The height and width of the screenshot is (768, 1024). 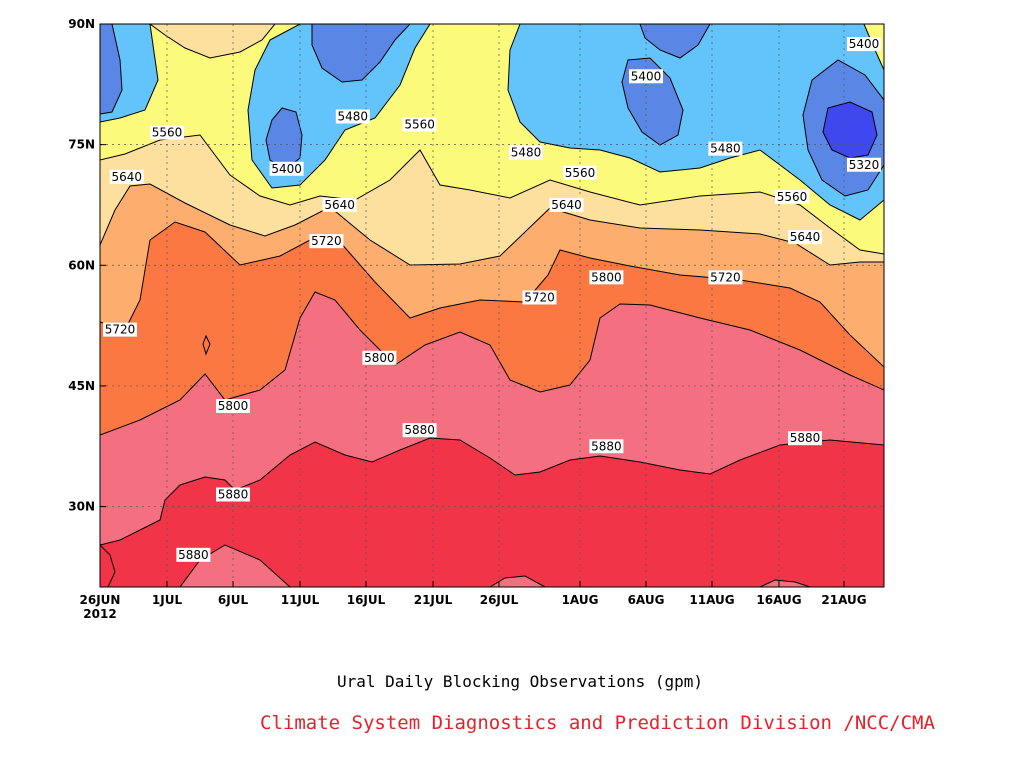 What do you see at coordinates (206, 345) in the screenshot?
I see `small-closed-contour` at bounding box center [206, 345].